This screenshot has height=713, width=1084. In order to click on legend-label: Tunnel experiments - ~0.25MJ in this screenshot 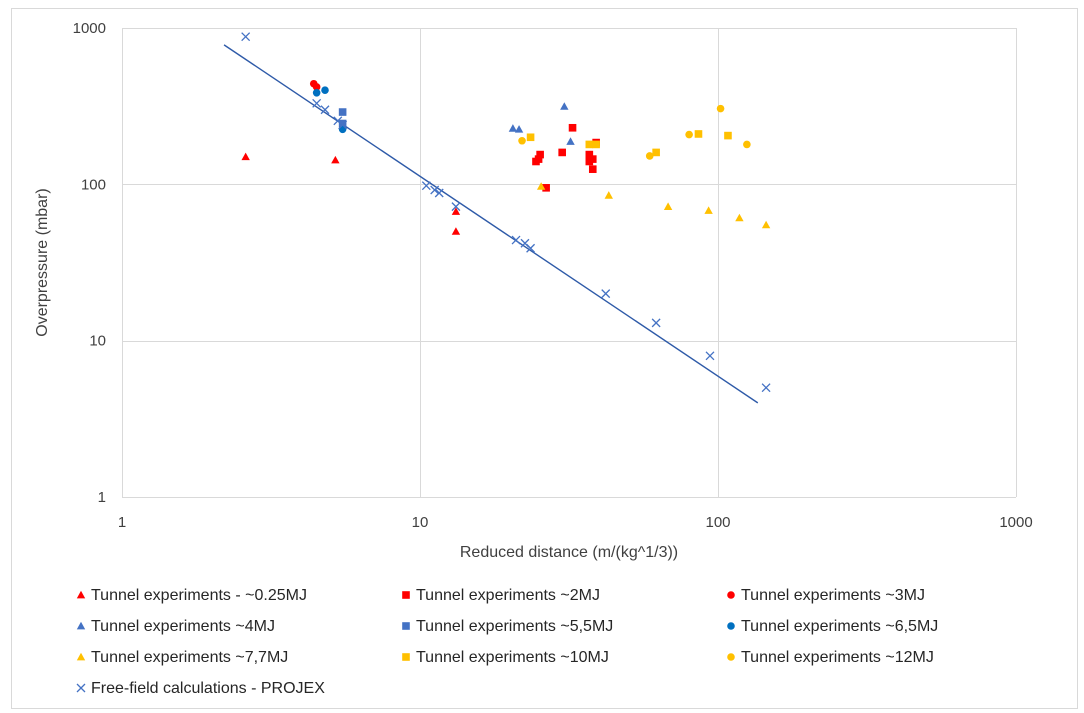, I will do `click(199, 595)`.